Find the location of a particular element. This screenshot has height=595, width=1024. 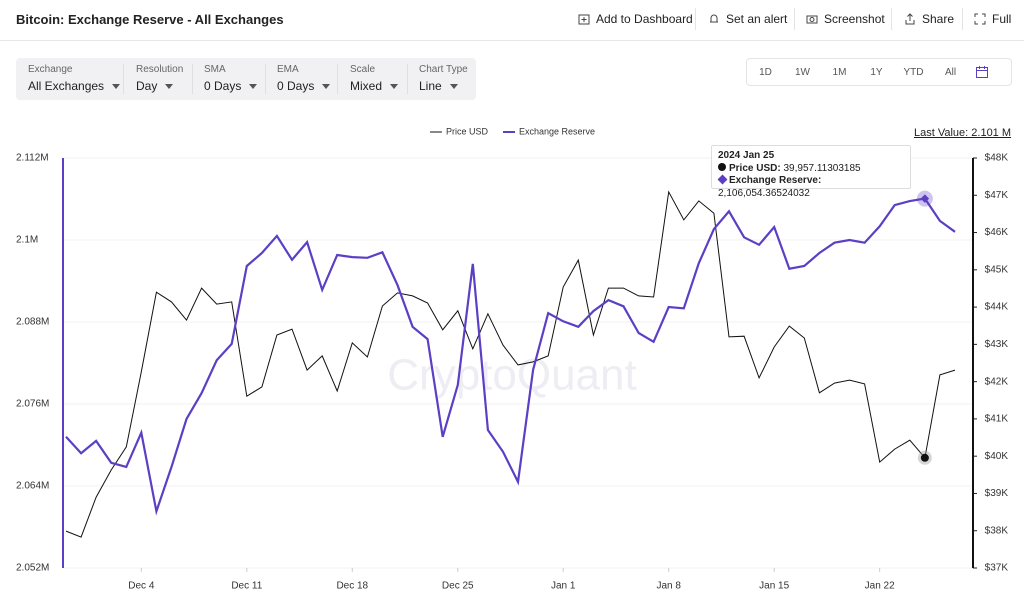

range-bar: 1D 1W 1M 1Y YTD All is located at coordinates (879, 72).